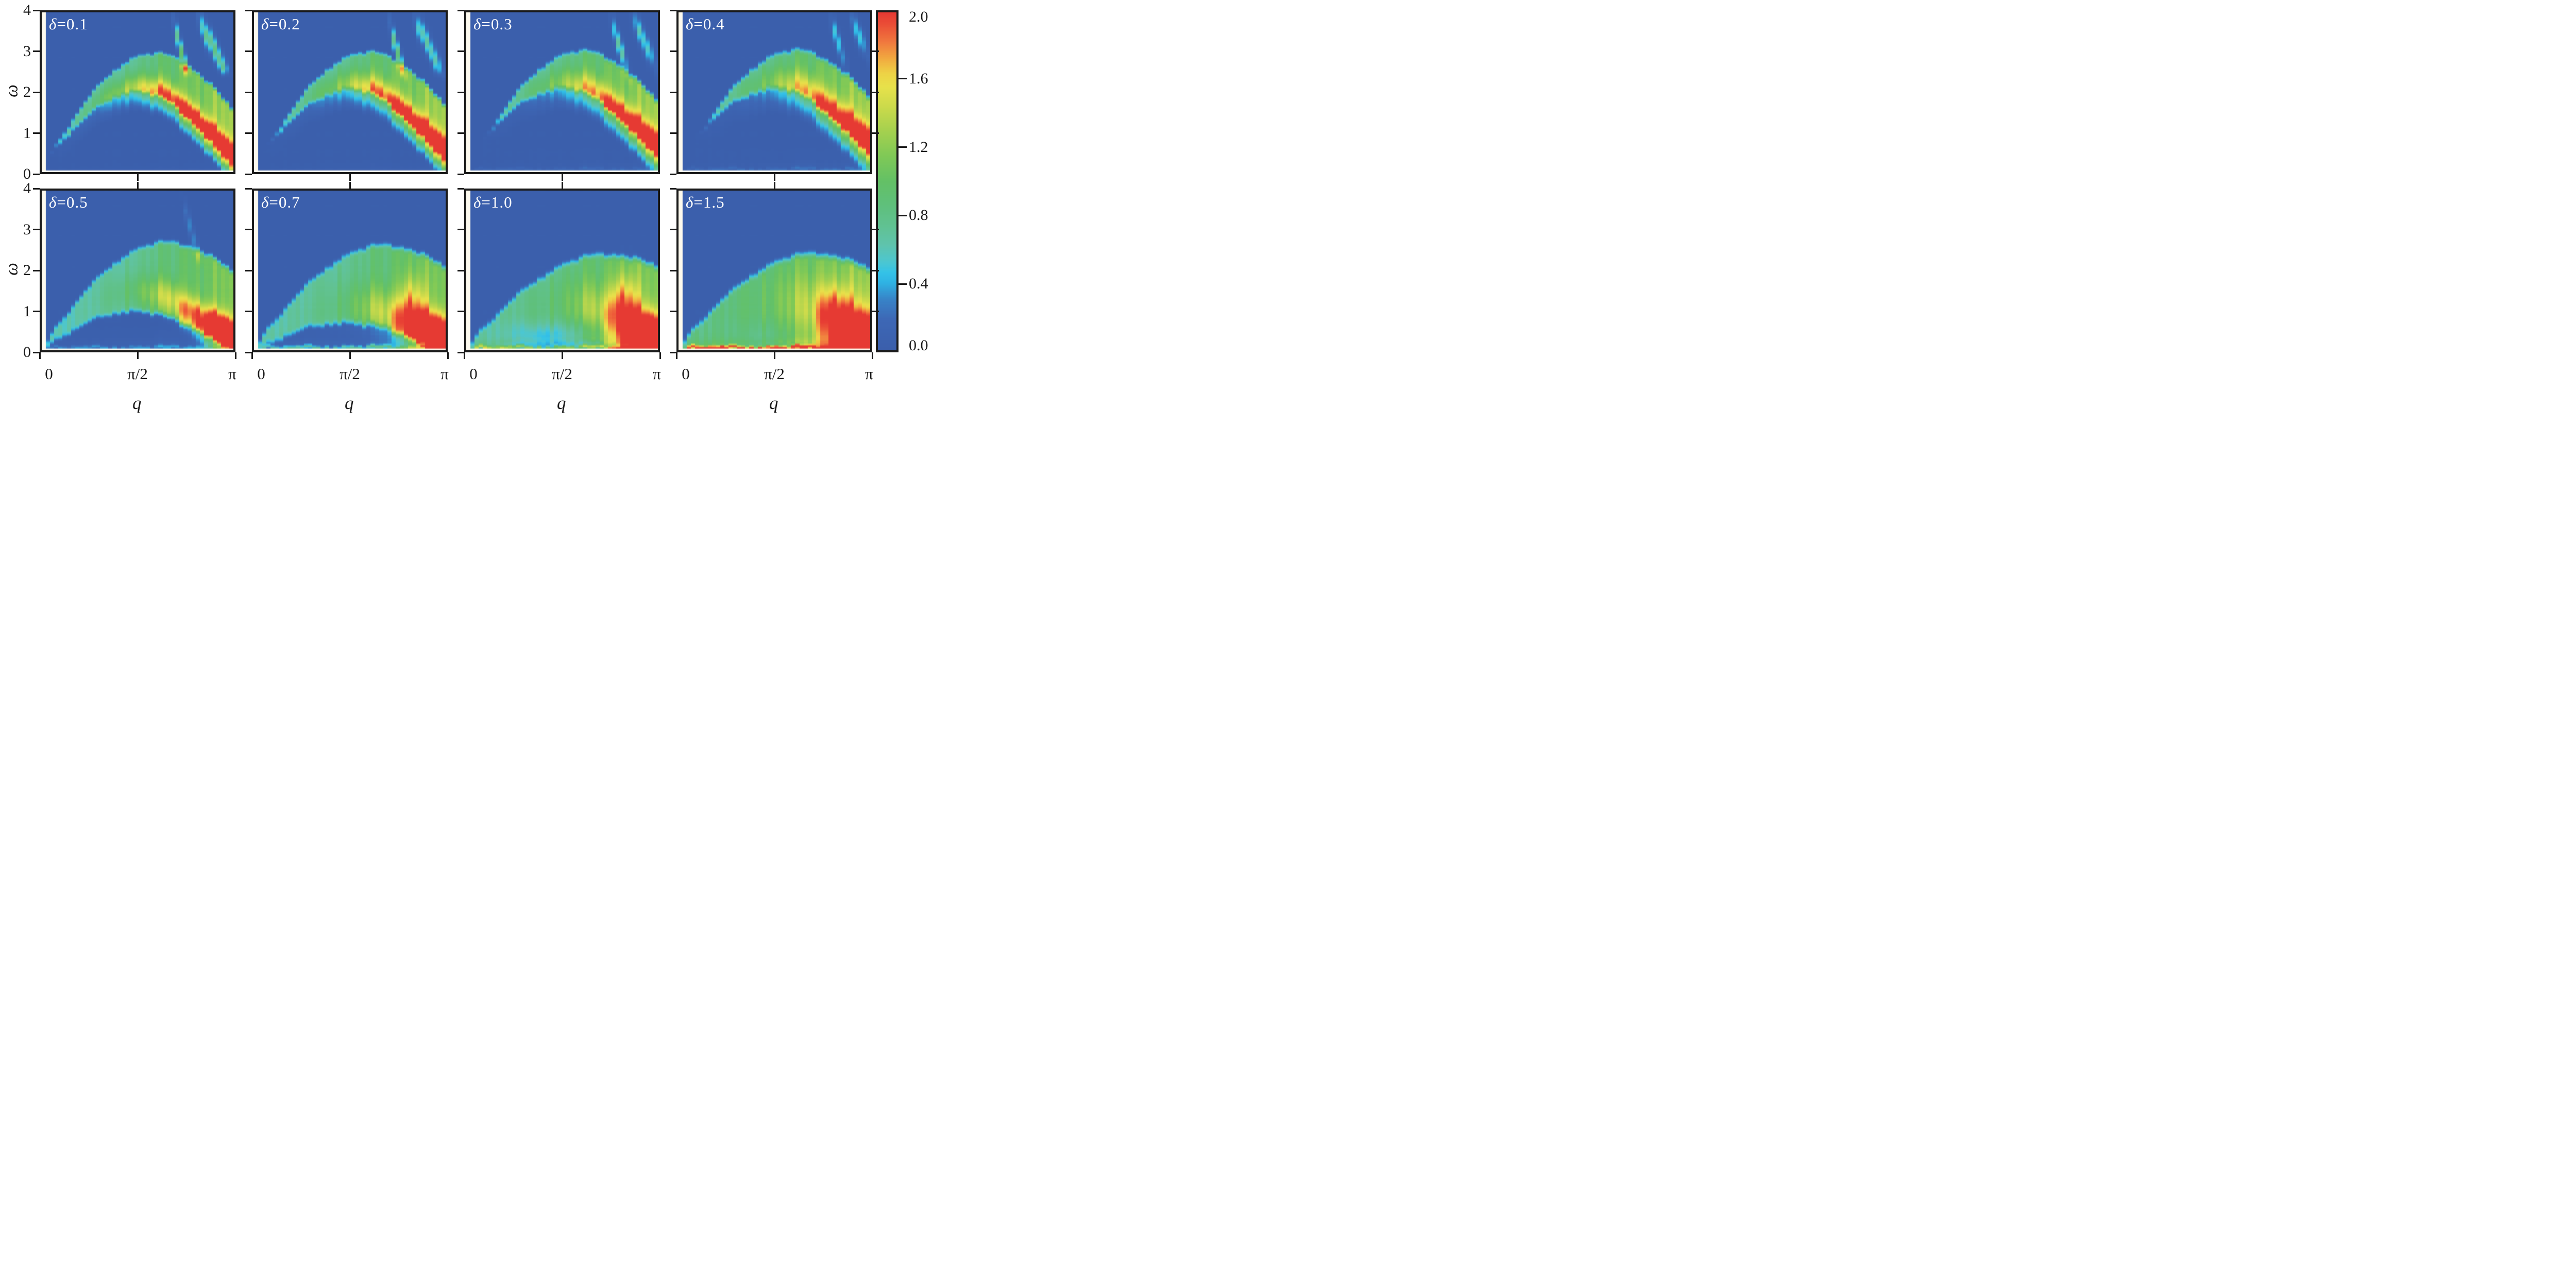 The image size is (2576, 1261). What do you see at coordinates (918, 215) in the screenshot?
I see `colorbar-tick-label: 0.8` at bounding box center [918, 215].